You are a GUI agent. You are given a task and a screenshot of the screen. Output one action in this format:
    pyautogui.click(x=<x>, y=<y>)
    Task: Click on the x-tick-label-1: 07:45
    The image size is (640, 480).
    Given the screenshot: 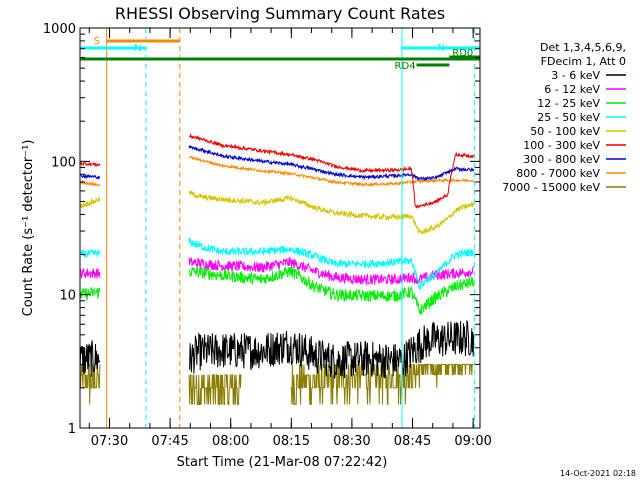 What is the action you would take?
    pyautogui.click(x=169, y=441)
    